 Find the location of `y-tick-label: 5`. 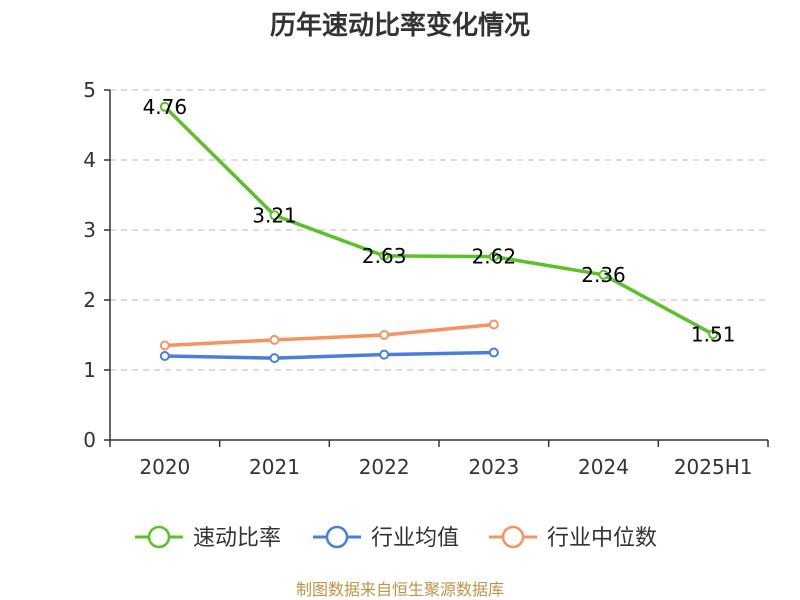

y-tick-label: 5 is located at coordinates (89, 90).